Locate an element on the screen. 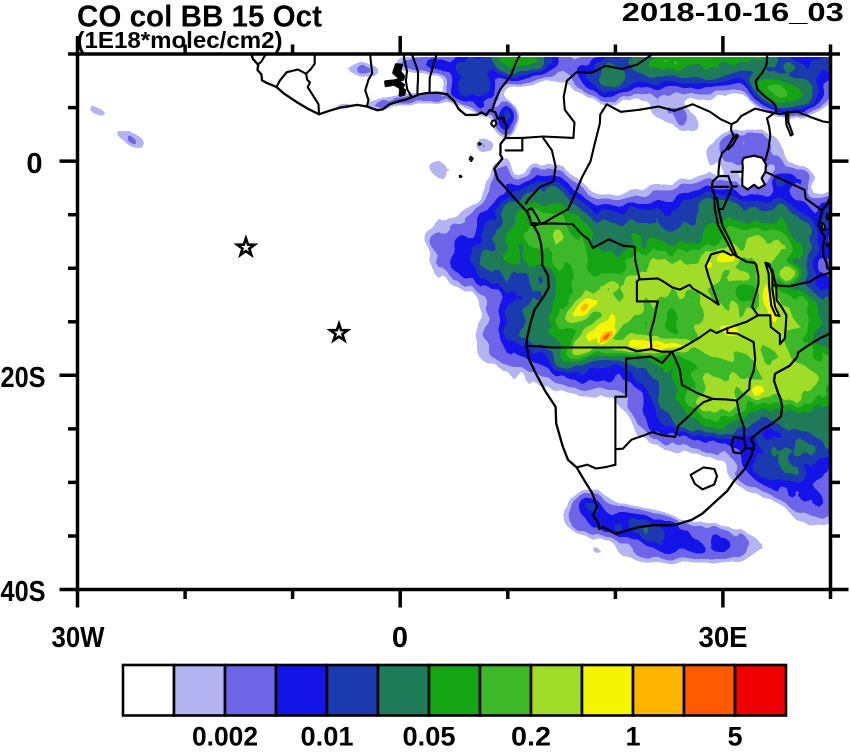 The height and width of the screenshot is (752, 850). svg-text: 30W is located at coordinates (79, 638).